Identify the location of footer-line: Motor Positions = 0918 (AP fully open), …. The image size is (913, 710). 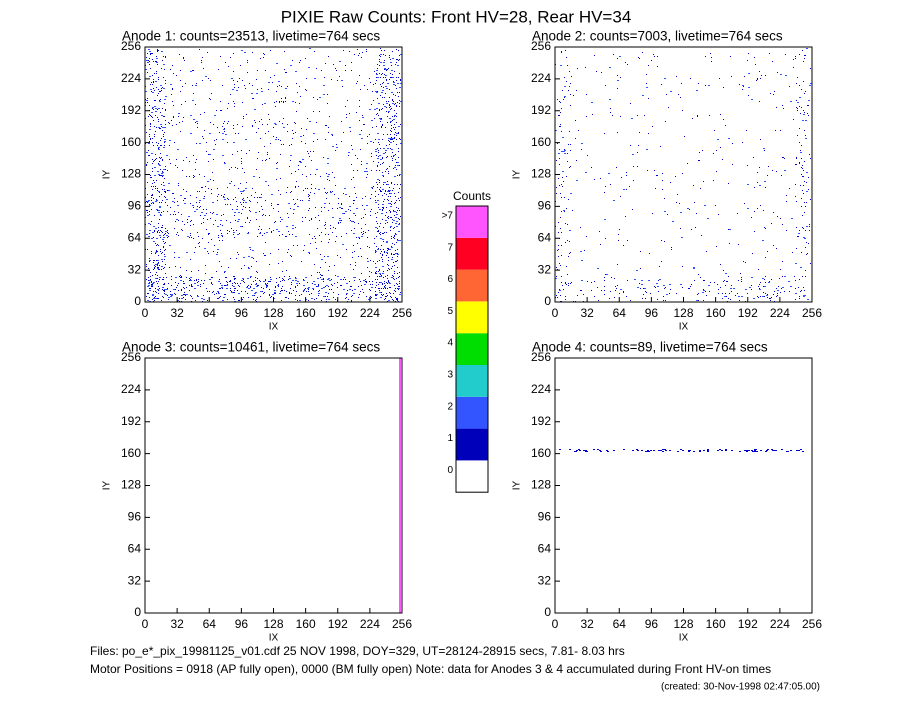
(430, 669).